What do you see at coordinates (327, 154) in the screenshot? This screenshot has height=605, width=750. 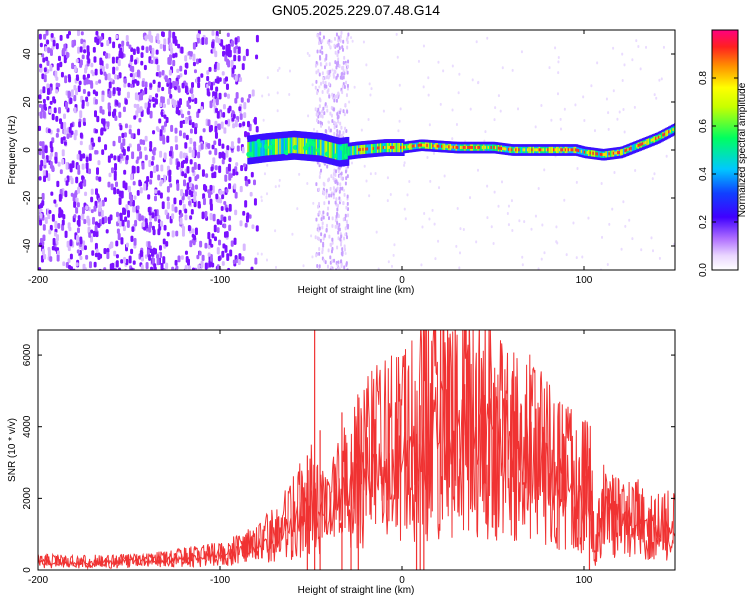 I see `heatmap-ridge-cell` at bounding box center [327, 154].